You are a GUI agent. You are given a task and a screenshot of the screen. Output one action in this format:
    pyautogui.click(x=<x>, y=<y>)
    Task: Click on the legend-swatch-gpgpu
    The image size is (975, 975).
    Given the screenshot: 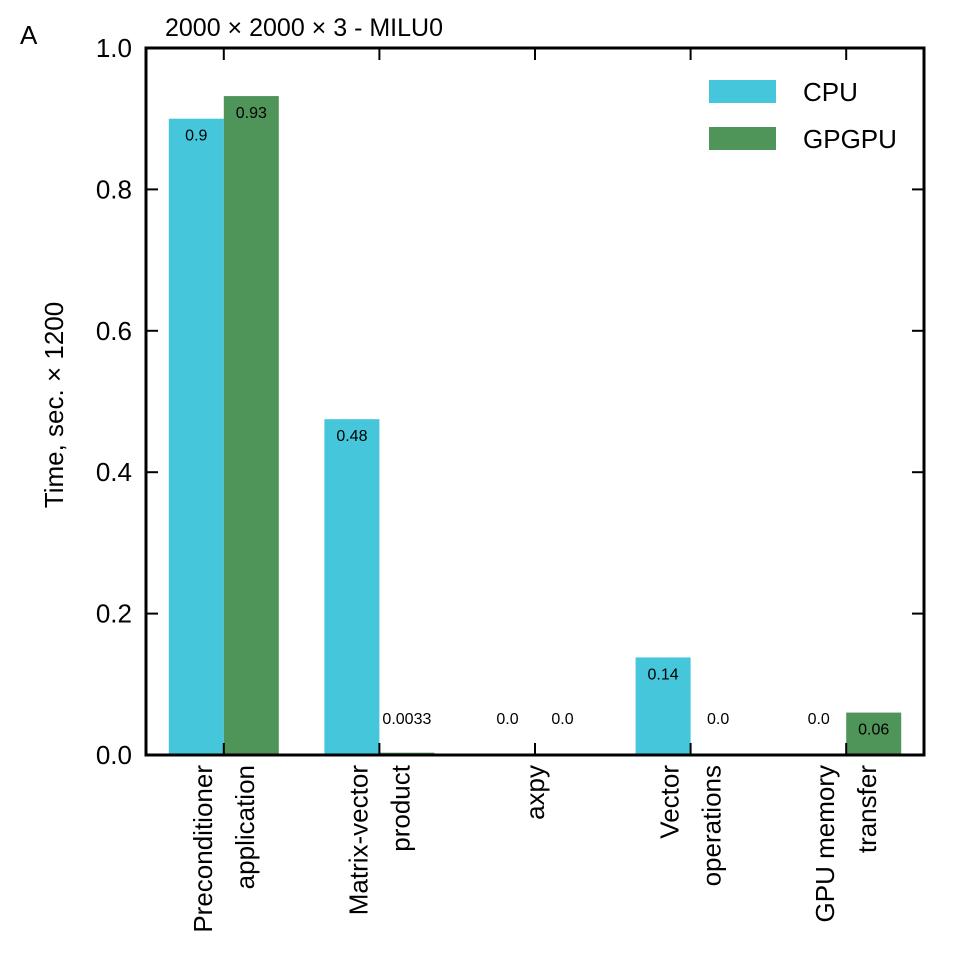 What is the action you would take?
    pyautogui.click(x=742, y=138)
    